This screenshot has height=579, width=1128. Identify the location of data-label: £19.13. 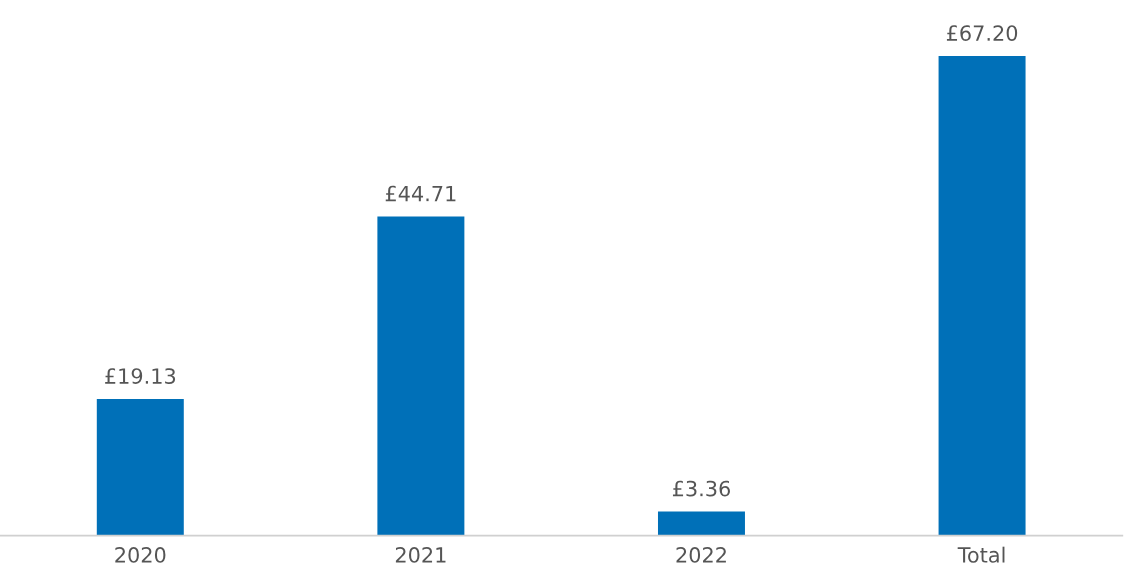
(140, 376).